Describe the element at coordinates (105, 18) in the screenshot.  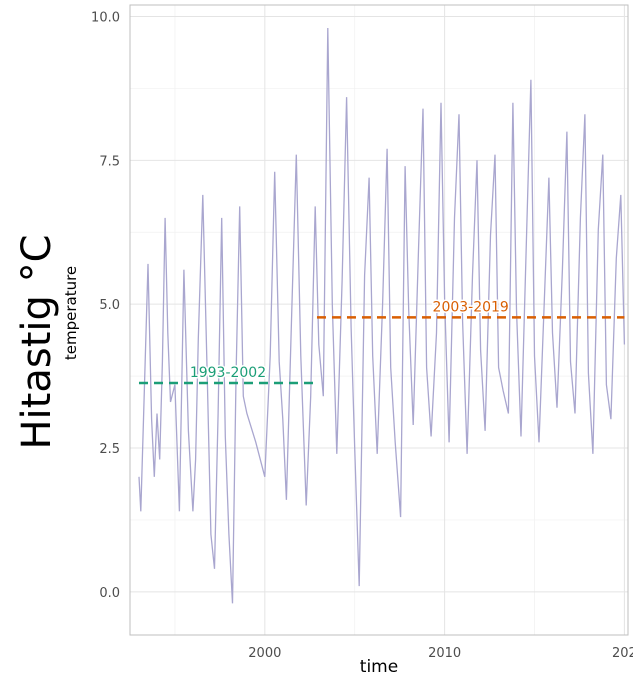
I see `y-tick-label: 10.0` at that location.